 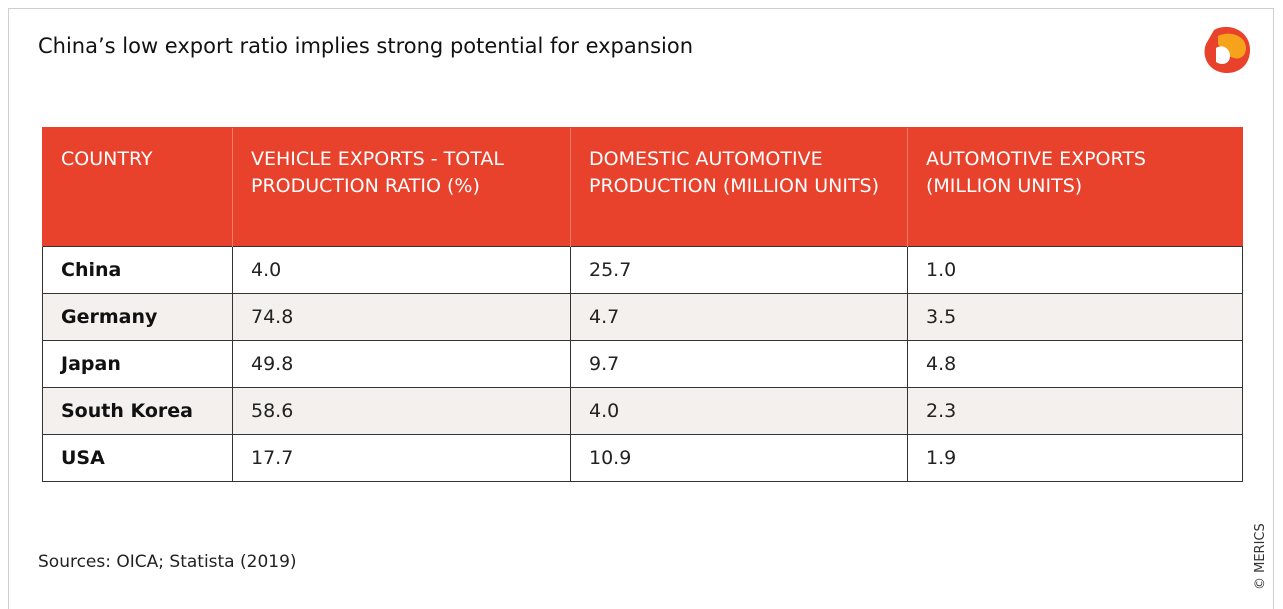 I want to click on value-cell: 25.7, so click(x=739, y=270).